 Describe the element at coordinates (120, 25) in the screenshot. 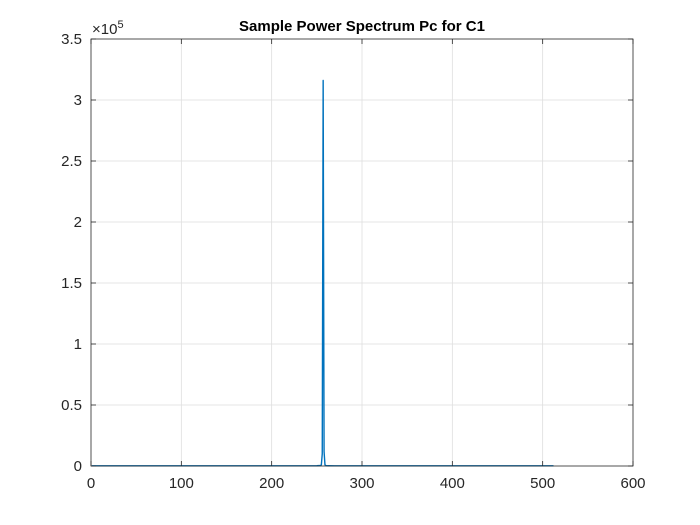

I see `y-exponent-power: 5` at that location.